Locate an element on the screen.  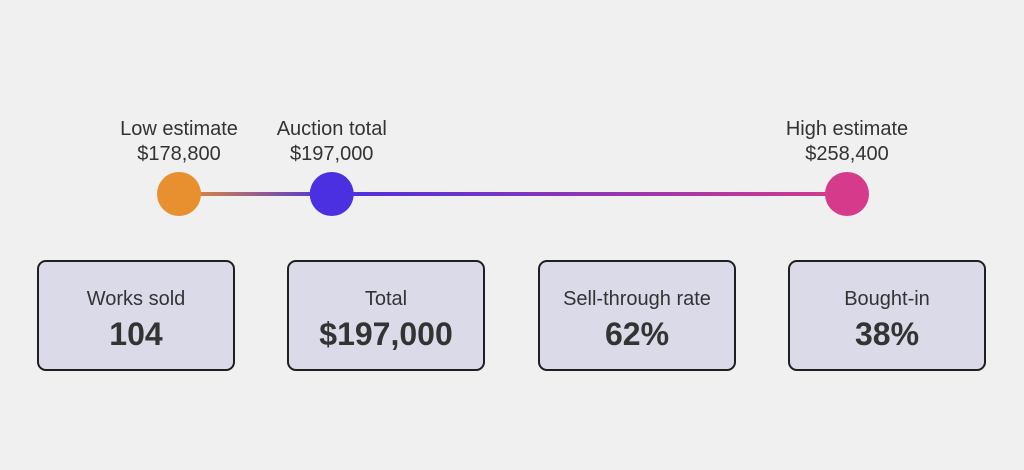
total-value: $197,000 is located at coordinates (386, 334).